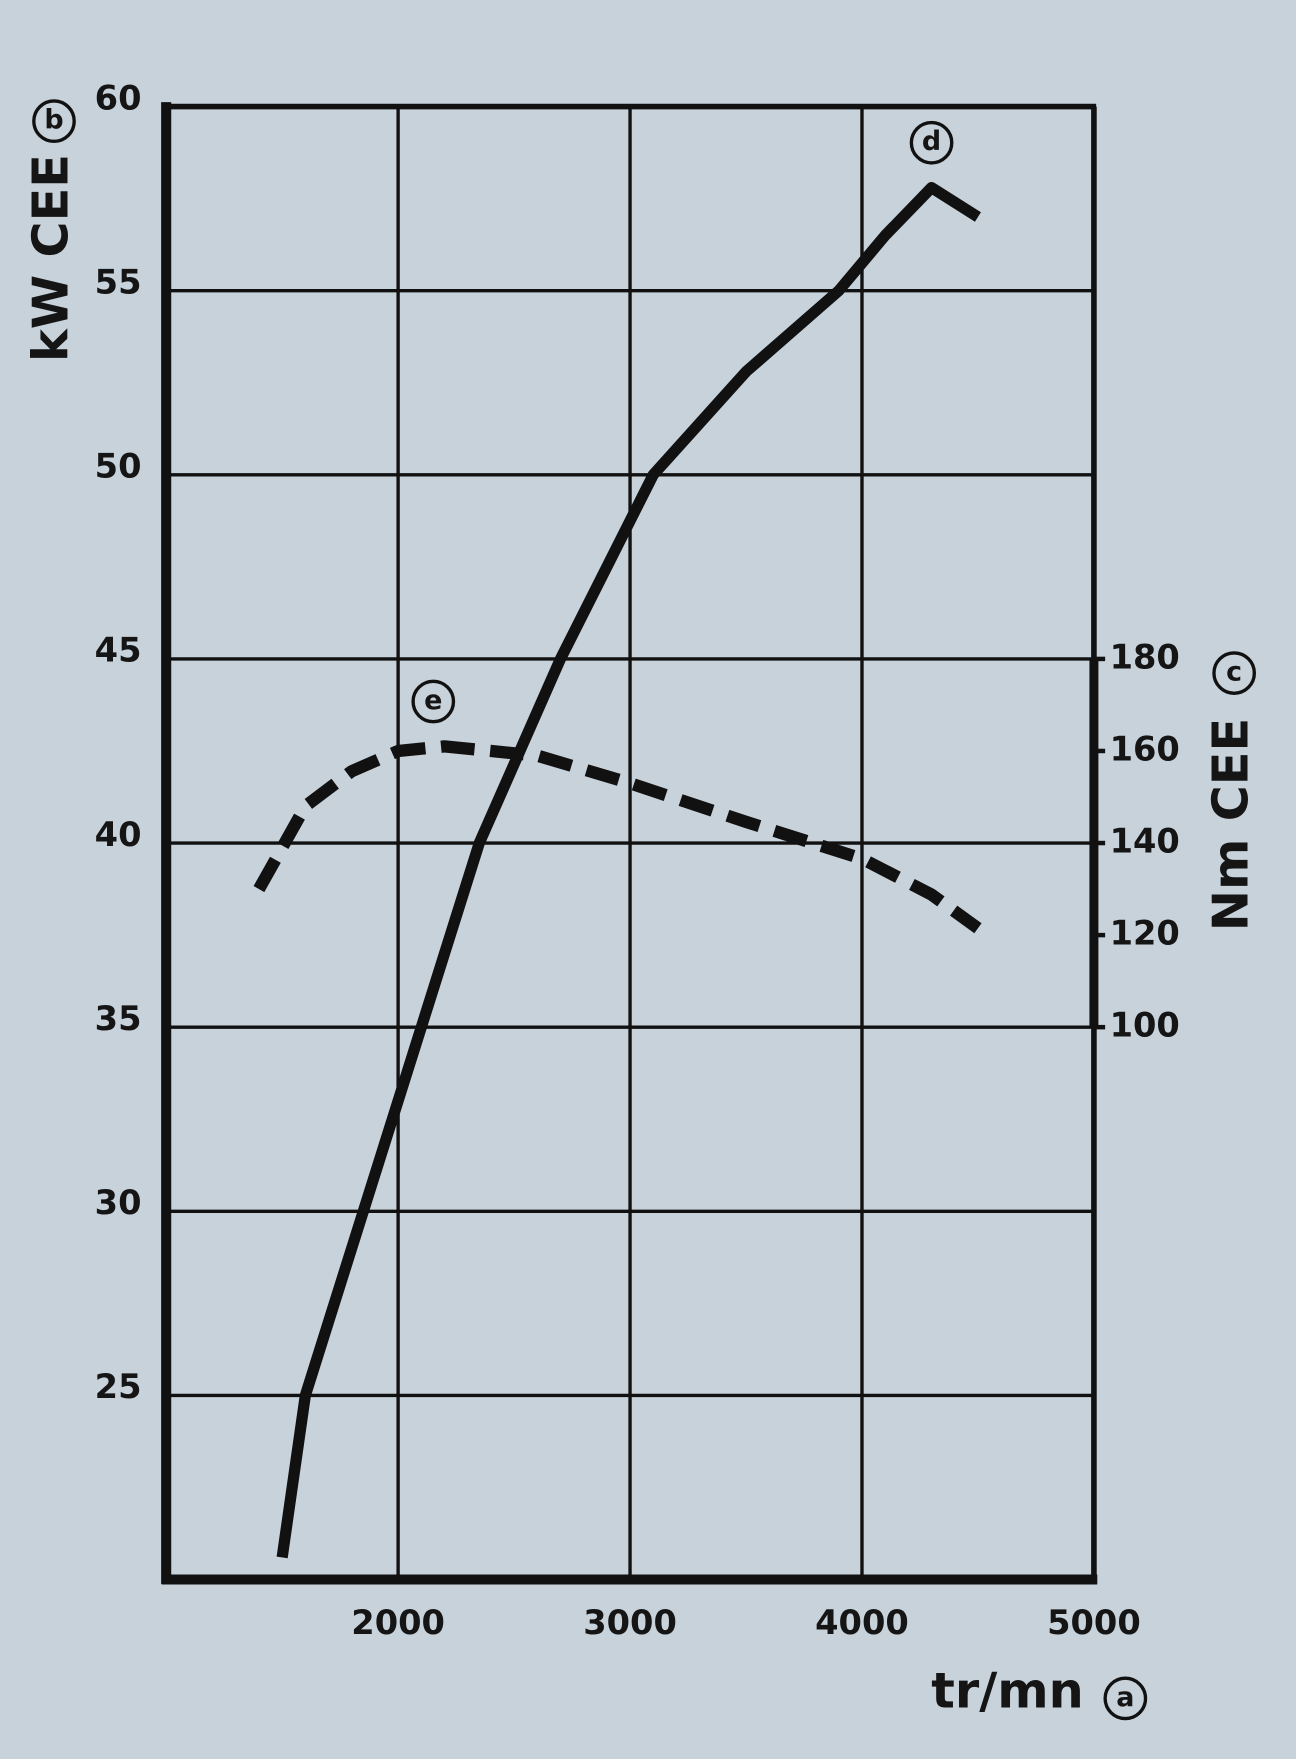 This screenshot has width=1296, height=1759. I want to click on series-line, so click(617, 837).